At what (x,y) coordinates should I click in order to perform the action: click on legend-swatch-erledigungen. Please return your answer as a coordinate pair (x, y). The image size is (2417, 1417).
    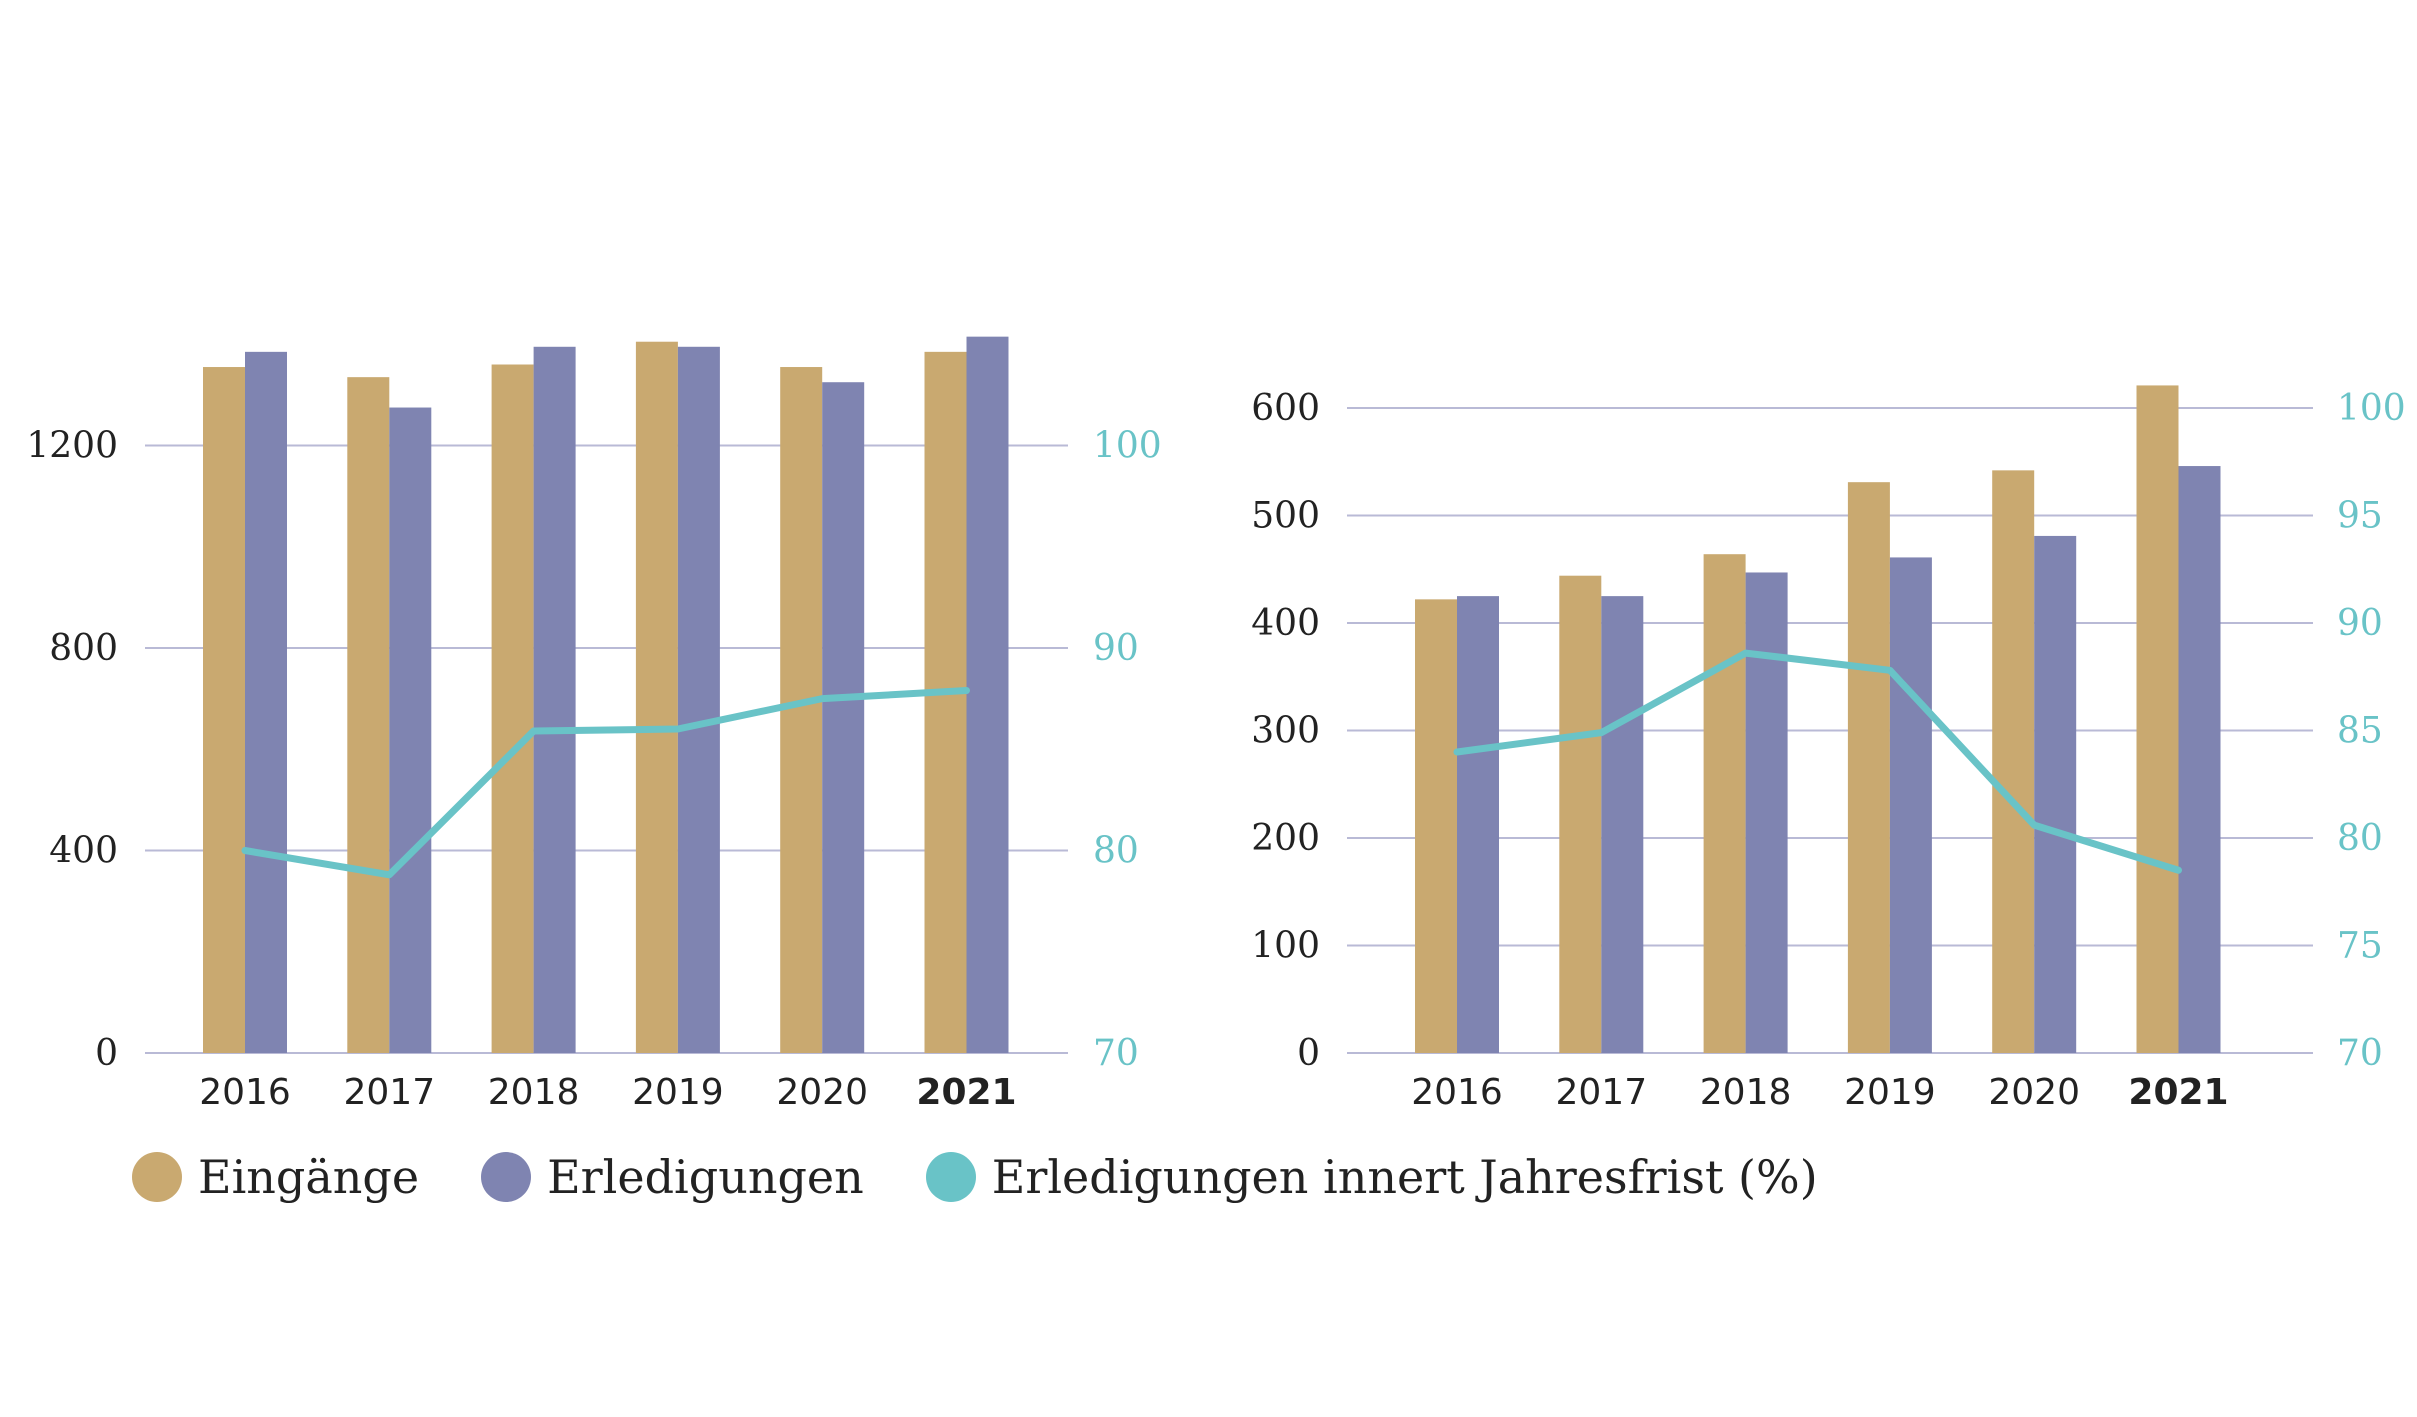
    Looking at the image, I should click on (506, 1177).